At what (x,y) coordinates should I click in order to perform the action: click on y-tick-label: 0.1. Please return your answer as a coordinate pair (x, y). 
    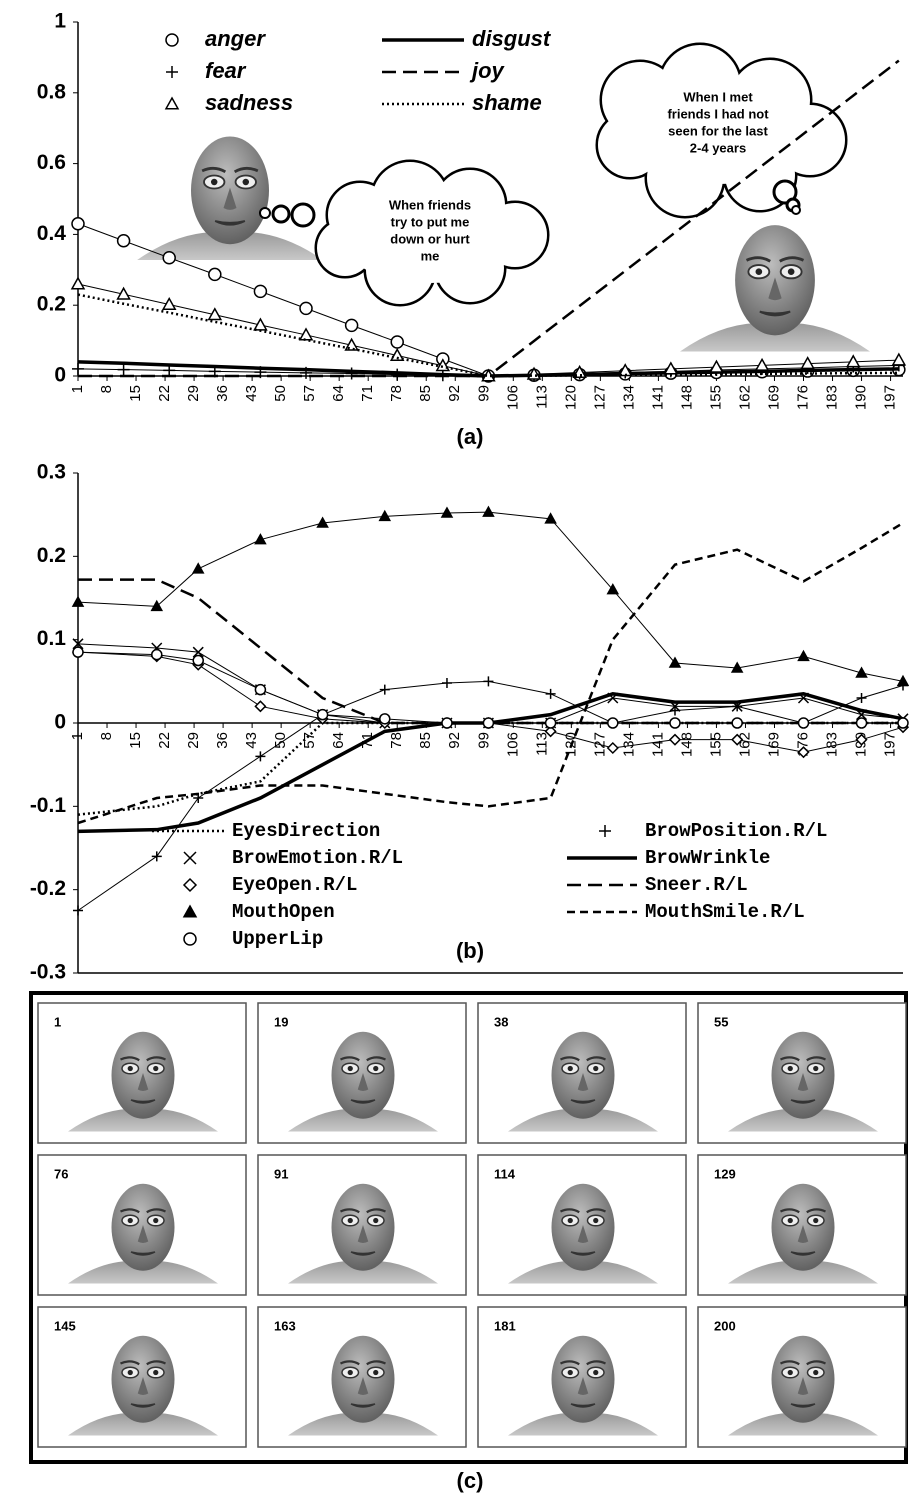
    Looking at the image, I should click on (52, 638).